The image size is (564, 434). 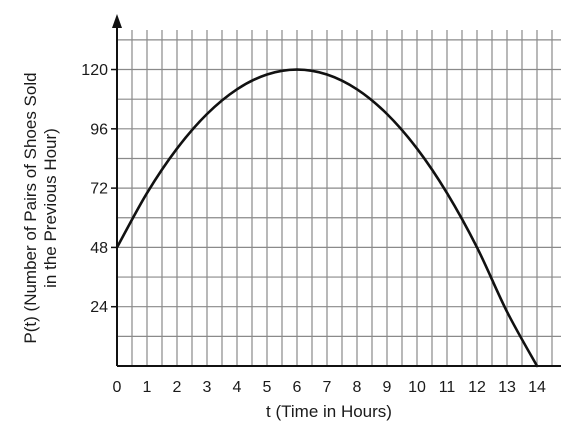 What do you see at coordinates (177, 387) in the screenshot?
I see `x-tick-label: 2` at bounding box center [177, 387].